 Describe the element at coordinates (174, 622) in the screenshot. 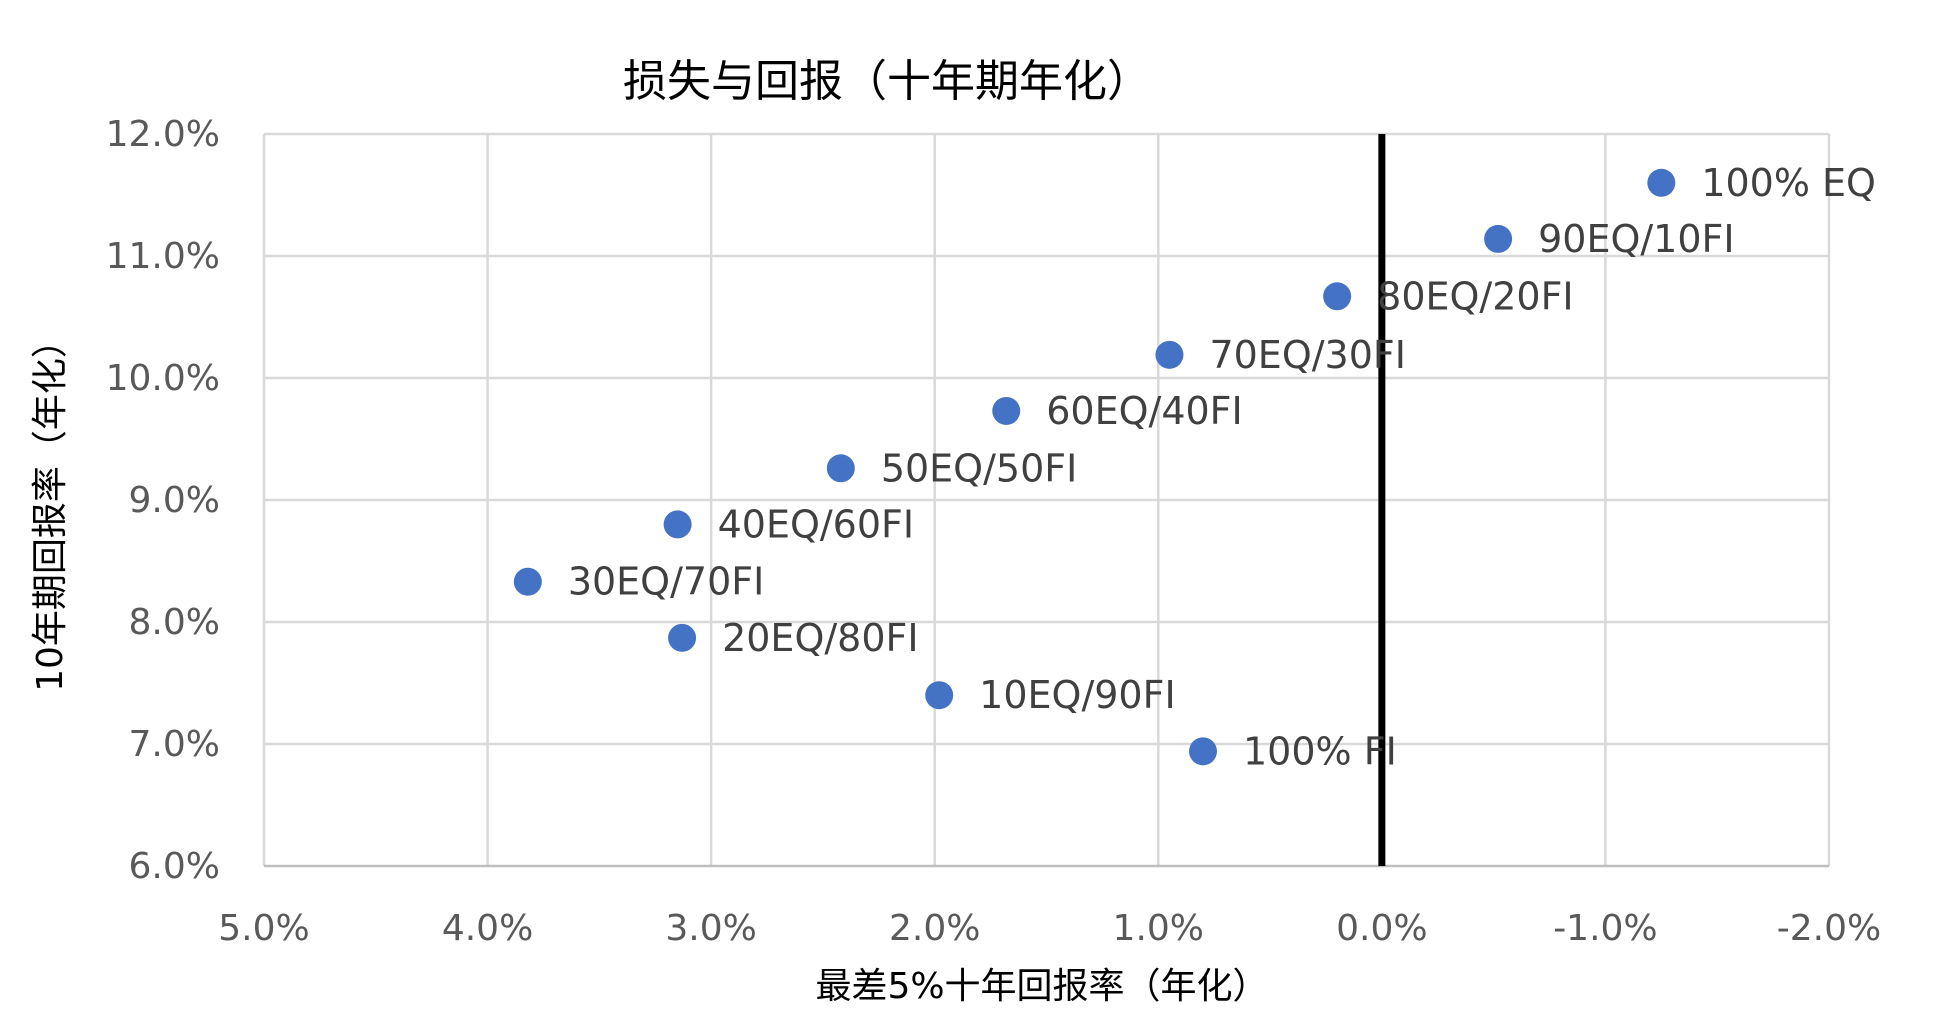

I see `y-tick-label: 8.0%` at that location.